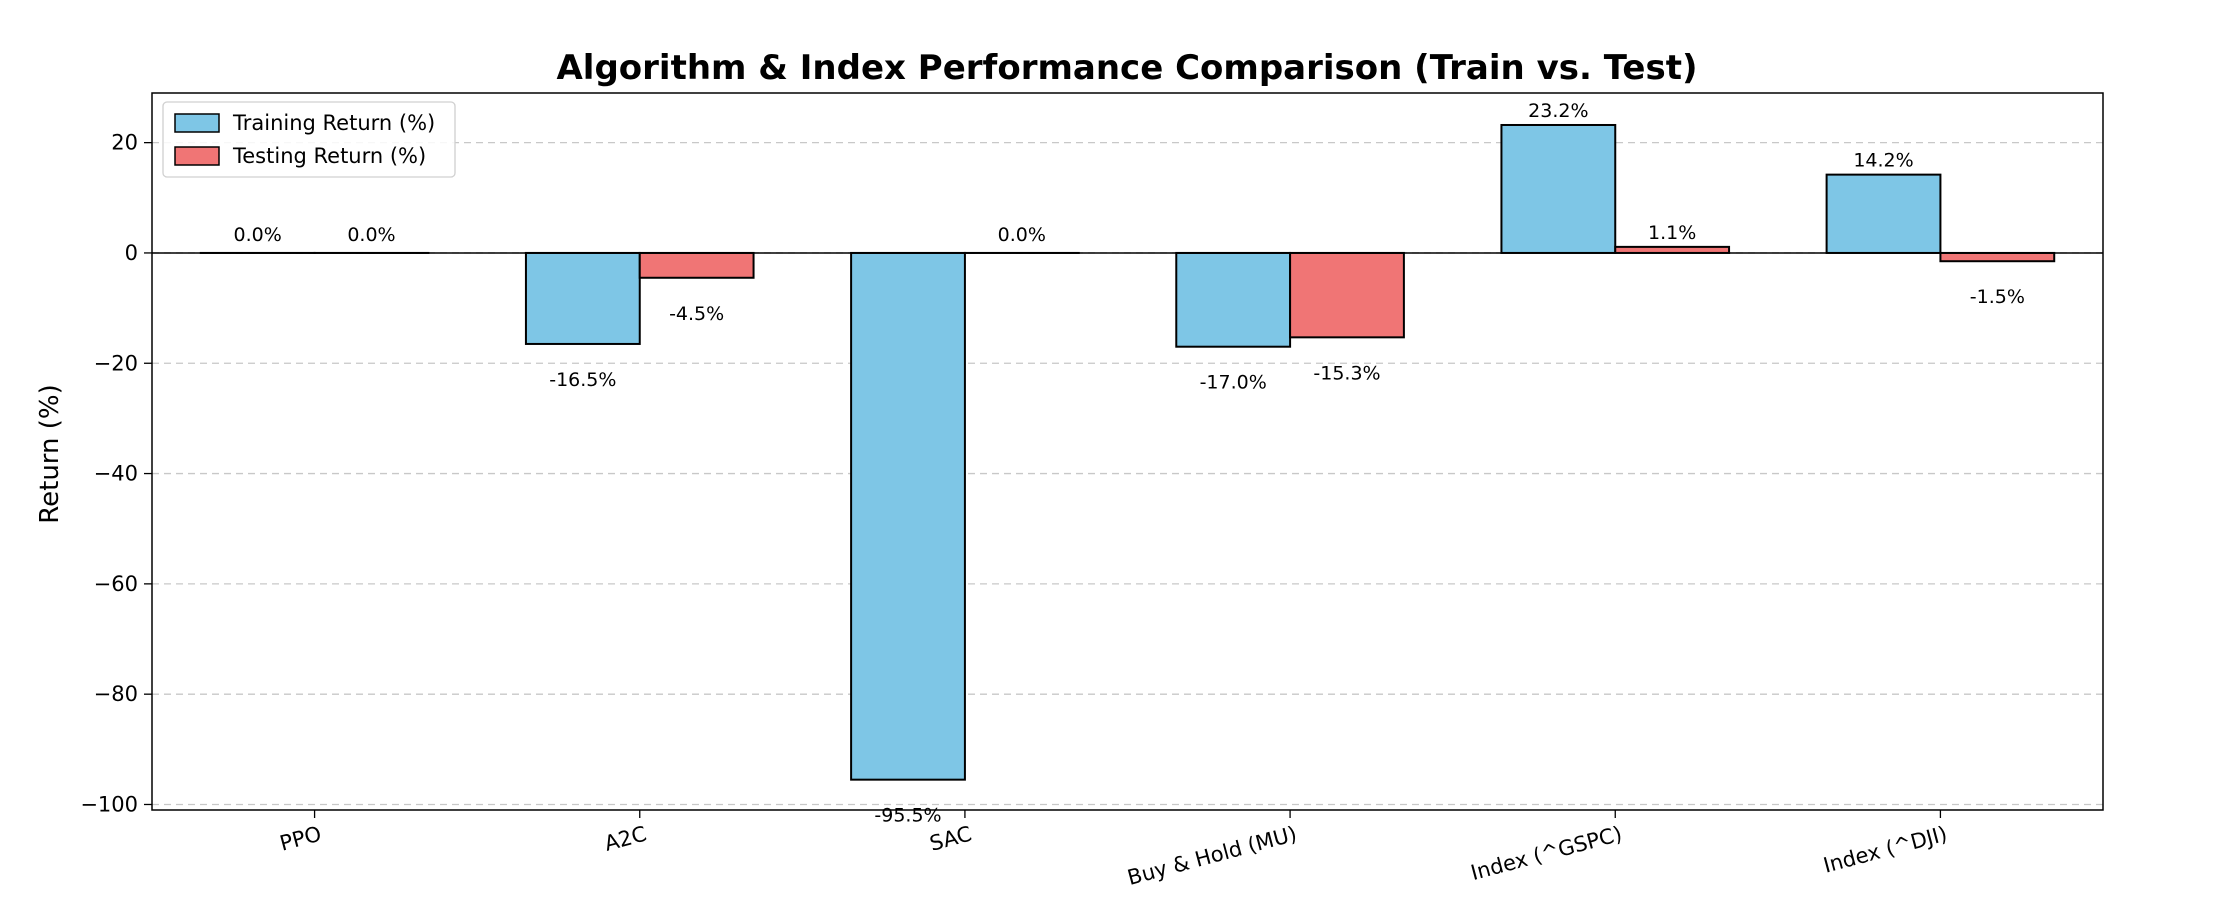 The width and height of the screenshot is (2240, 918). What do you see at coordinates (116, 474) in the screenshot?
I see `y-tick-label: −40` at bounding box center [116, 474].